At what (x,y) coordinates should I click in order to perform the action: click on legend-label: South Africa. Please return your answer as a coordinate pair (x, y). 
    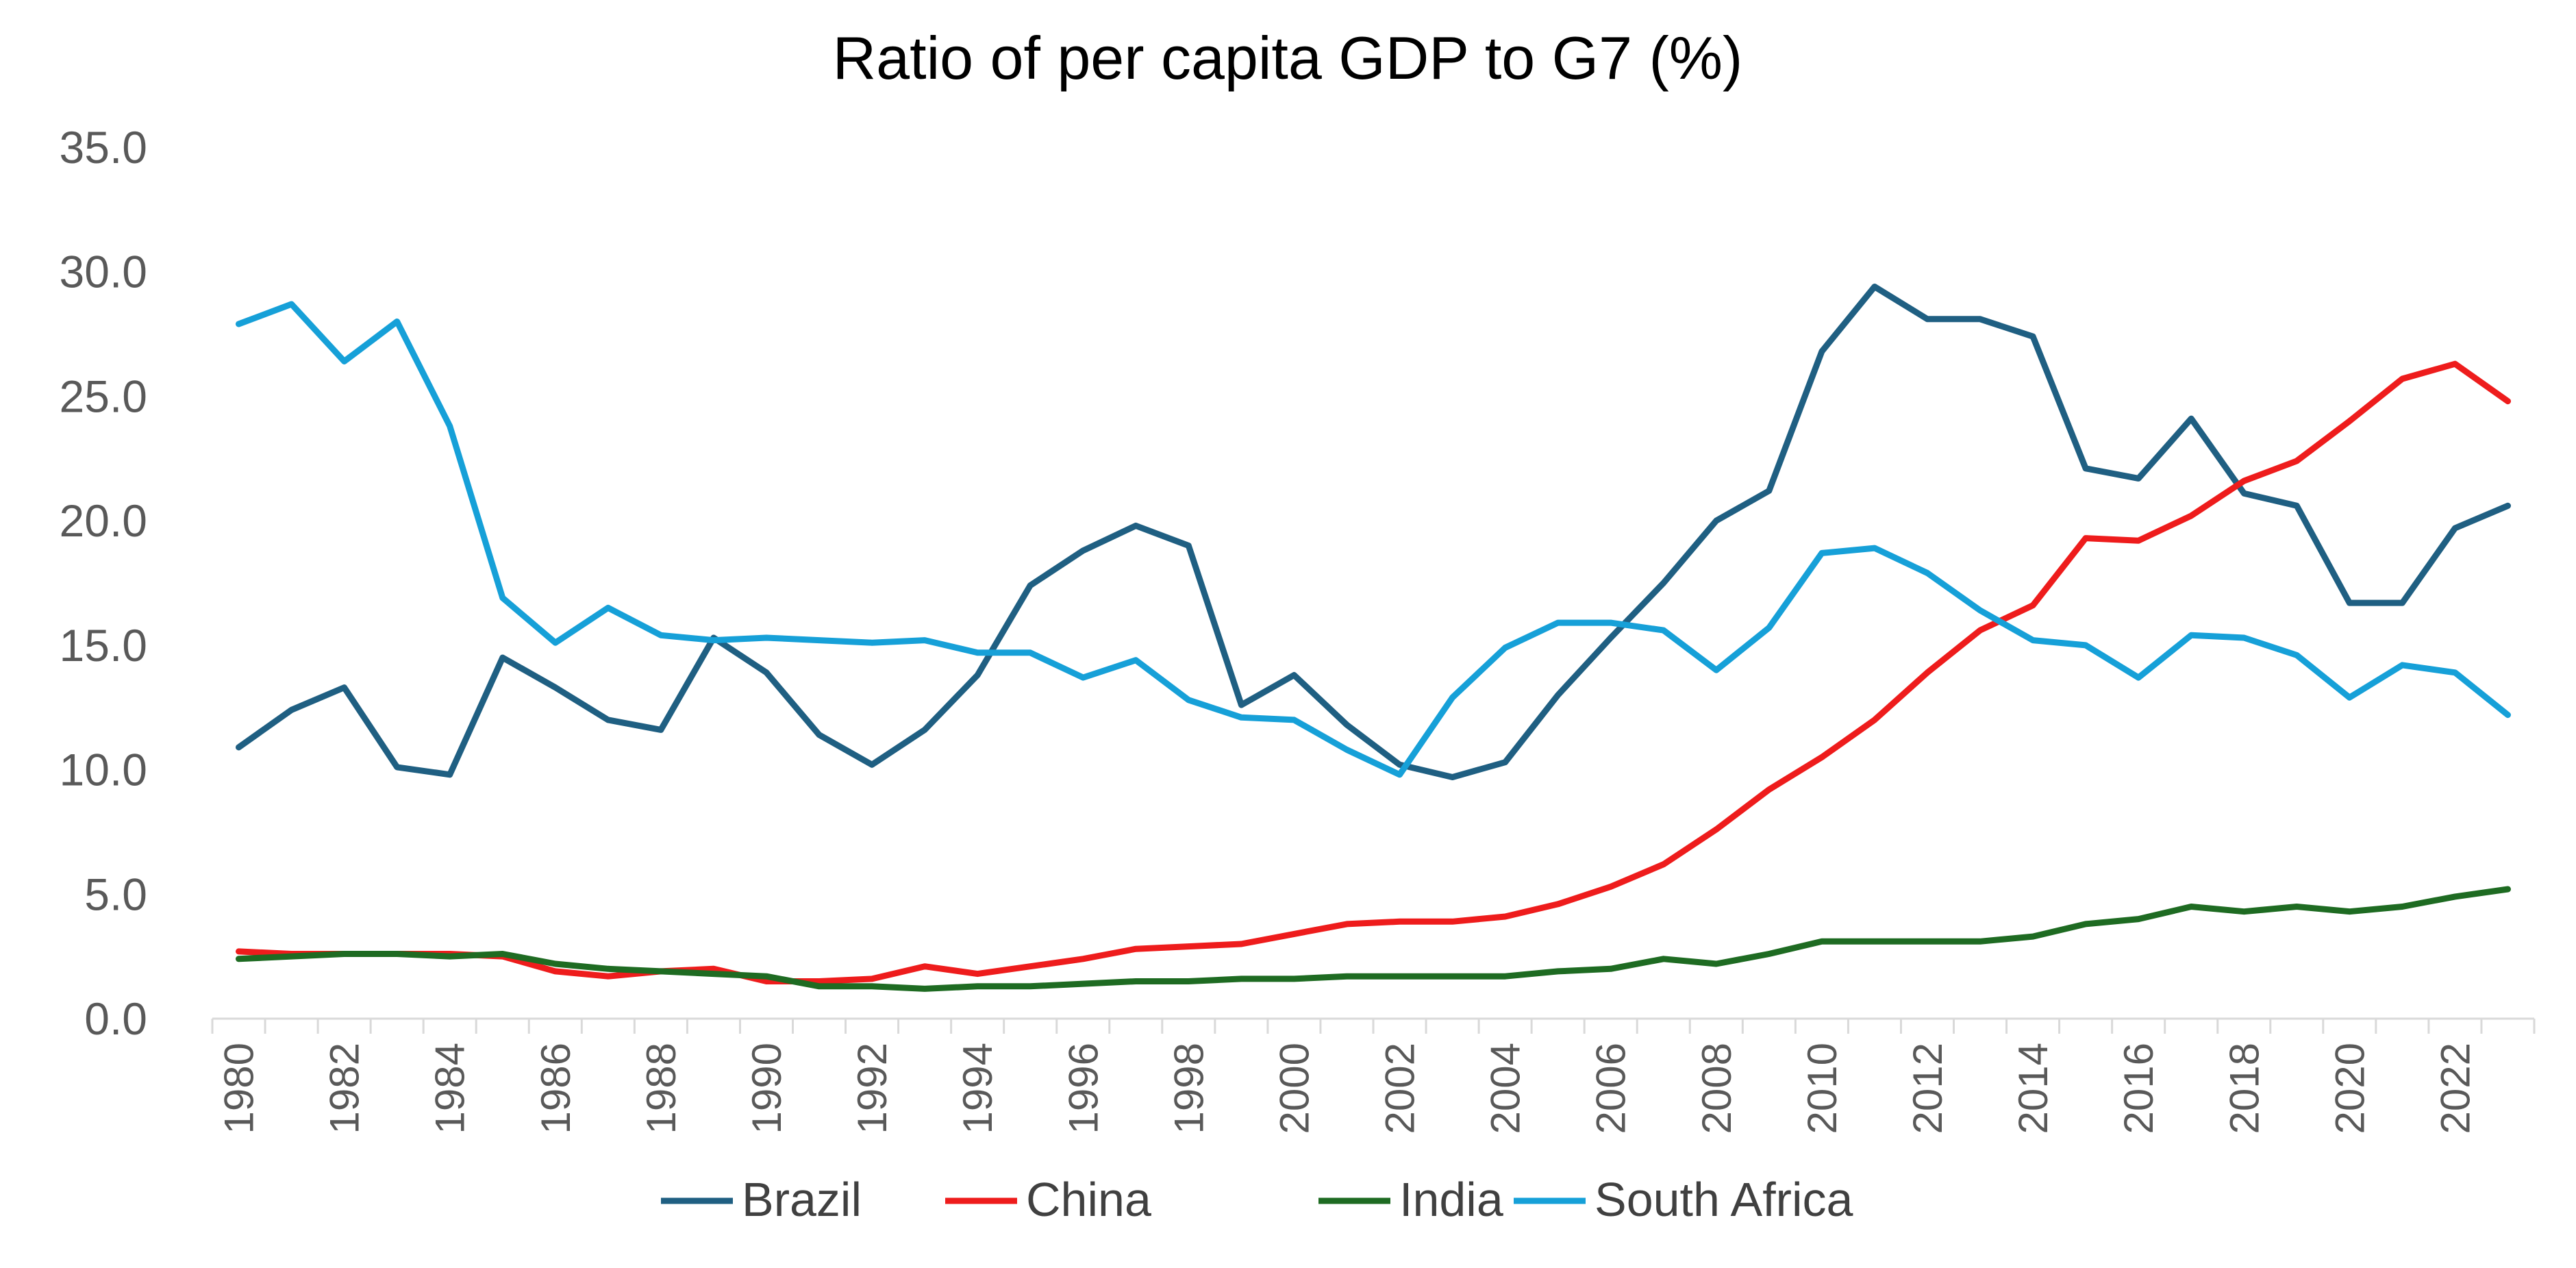
    Looking at the image, I should click on (1724, 1199).